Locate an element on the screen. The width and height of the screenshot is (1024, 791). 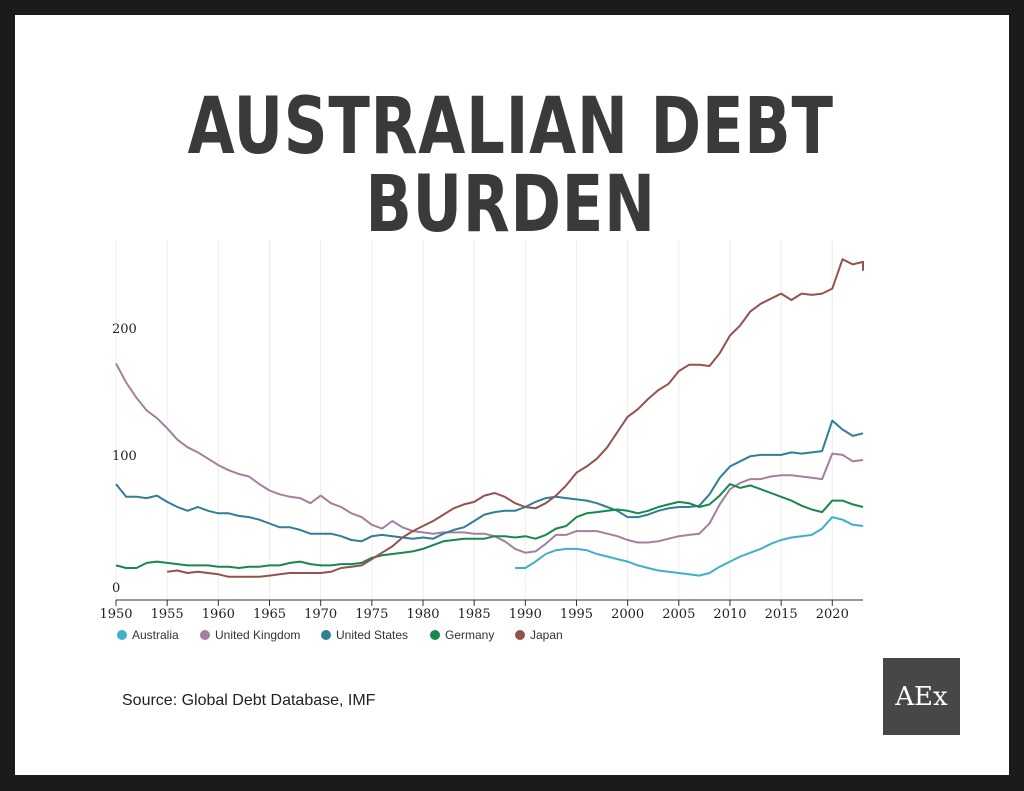
legend-marker-australia is located at coordinates (122, 635).